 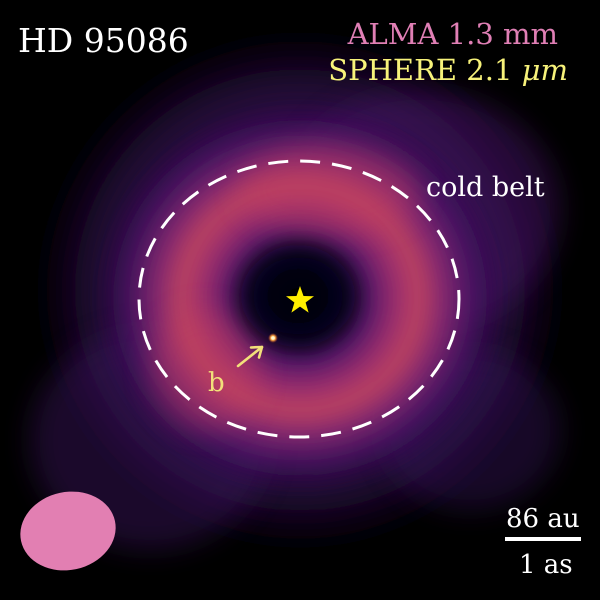 I want to click on star-icon, so click(x=300, y=299).